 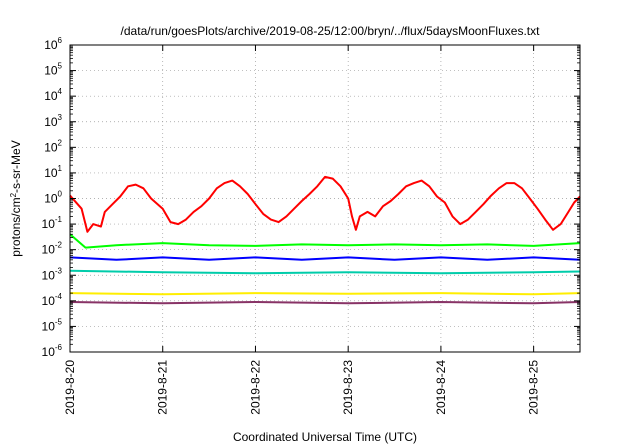 What do you see at coordinates (53, 121) in the screenshot?
I see `y-tick-label: 10³` at bounding box center [53, 121].